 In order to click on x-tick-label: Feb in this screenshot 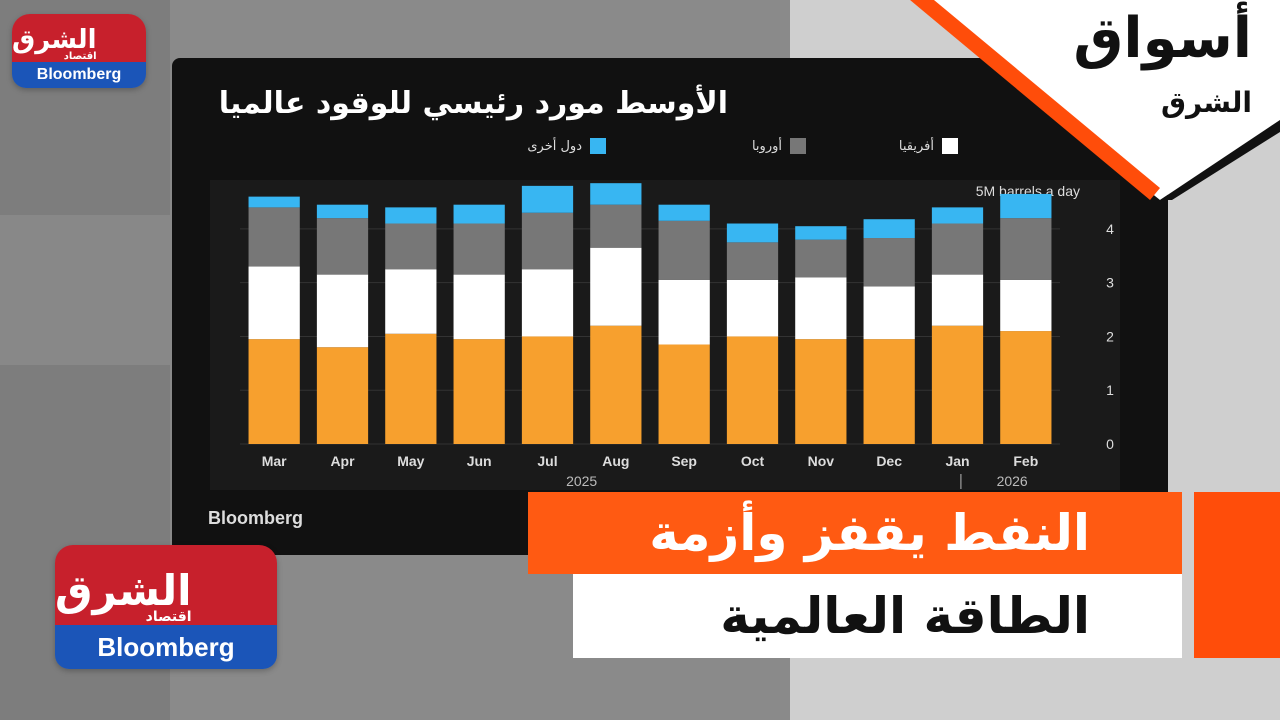, I will do `click(1025, 461)`.